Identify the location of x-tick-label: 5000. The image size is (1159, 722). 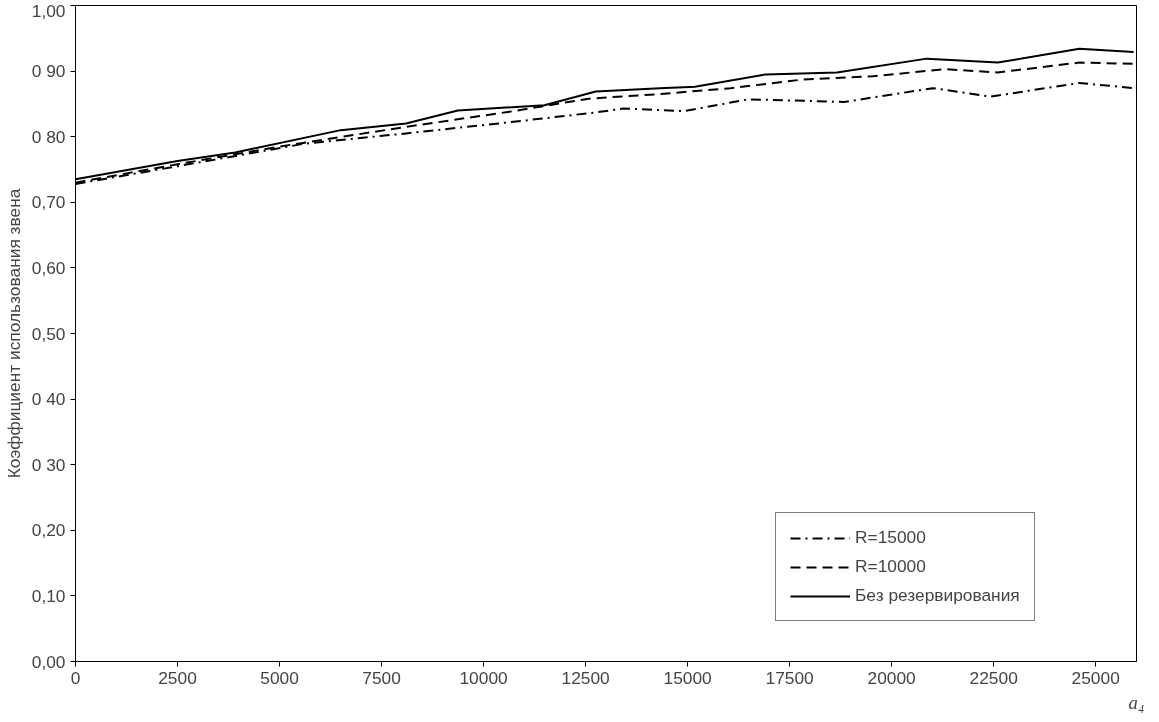
(279, 677).